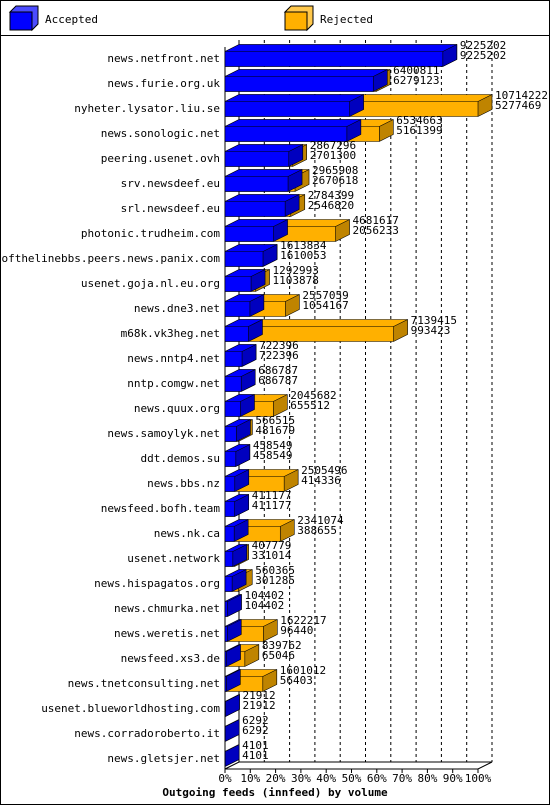 This screenshot has width=550, height=809. I want to click on category-label: news.sonologic.net, so click(160, 133).